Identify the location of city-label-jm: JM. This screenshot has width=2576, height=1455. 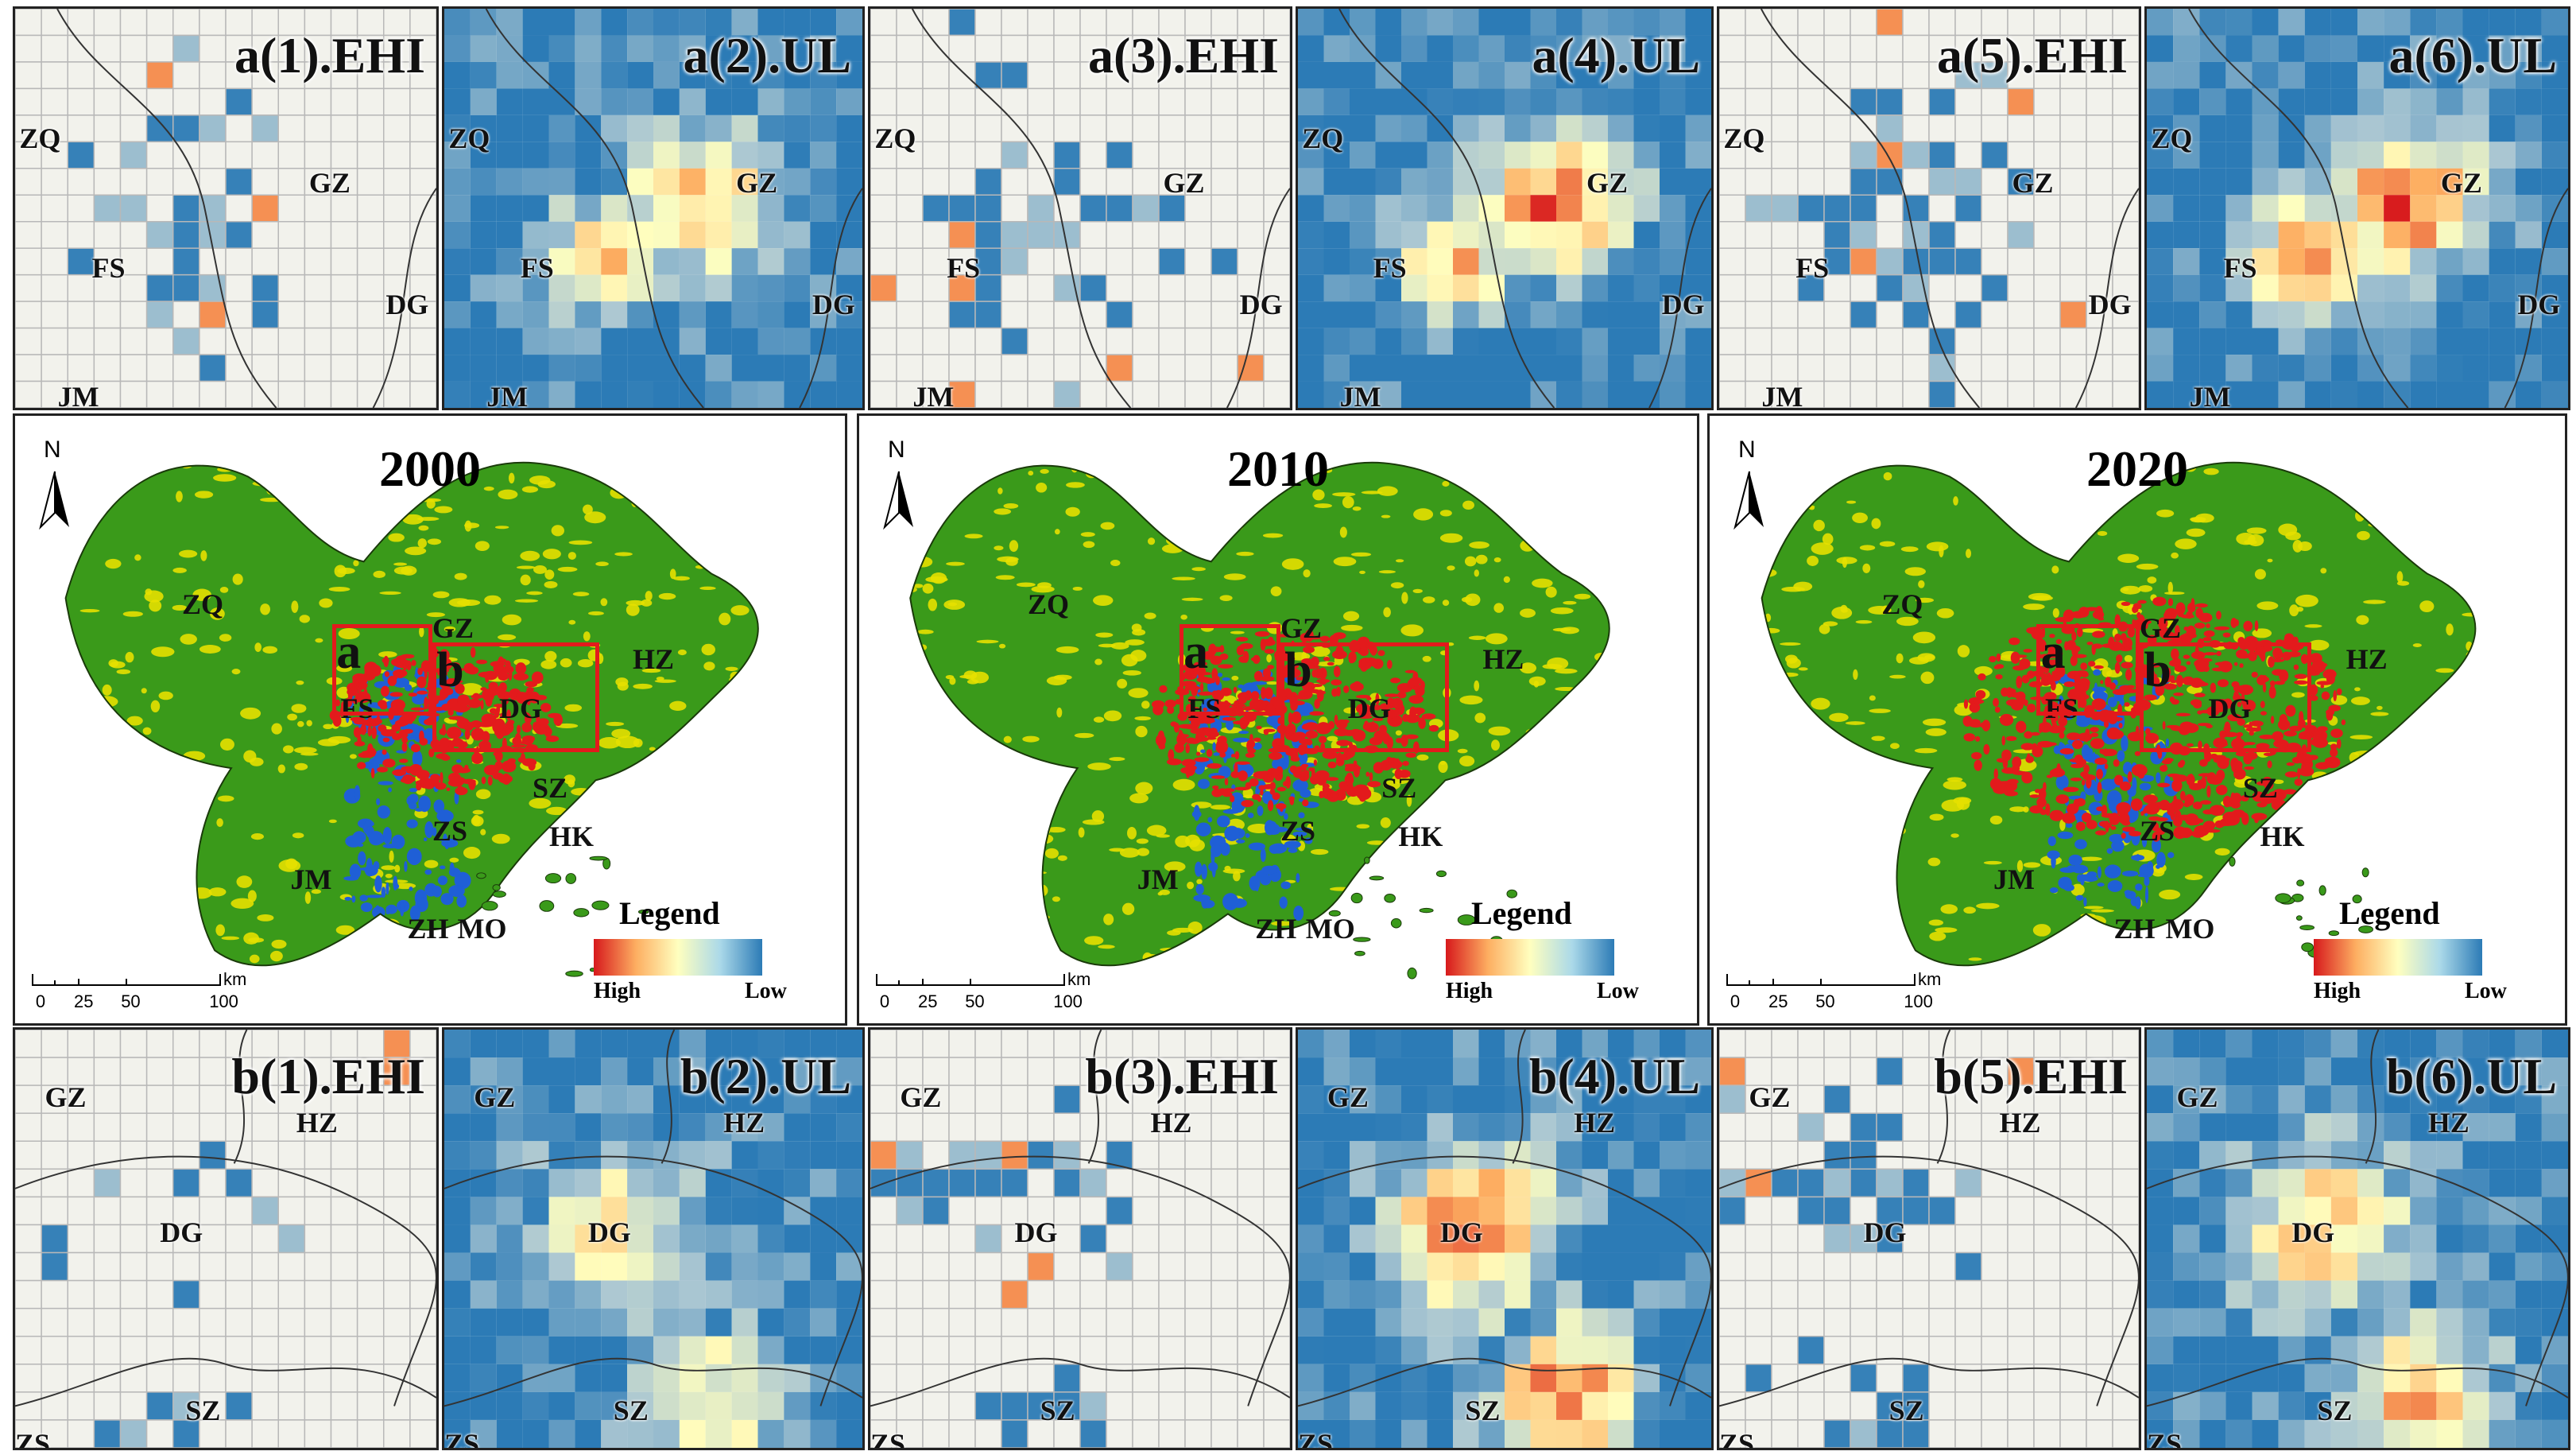
(507, 395).